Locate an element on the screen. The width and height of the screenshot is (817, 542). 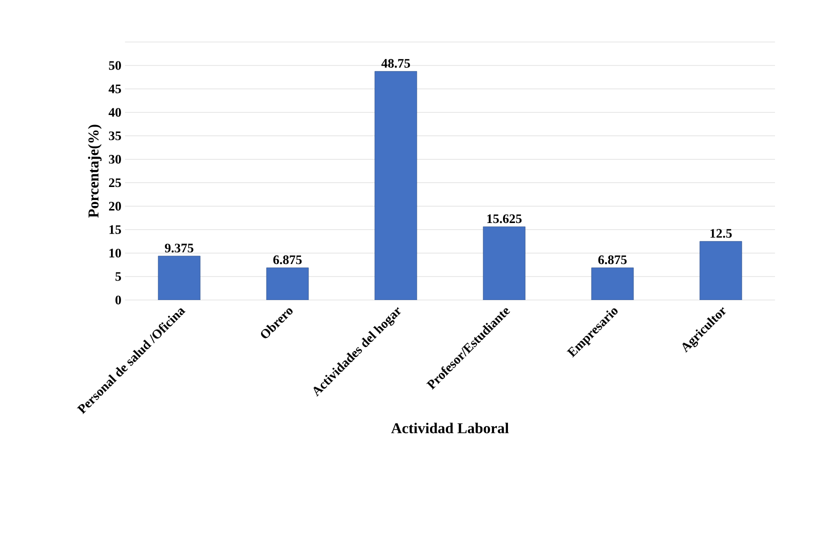
y-tick-label: 35 is located at coordinates (114, 135).